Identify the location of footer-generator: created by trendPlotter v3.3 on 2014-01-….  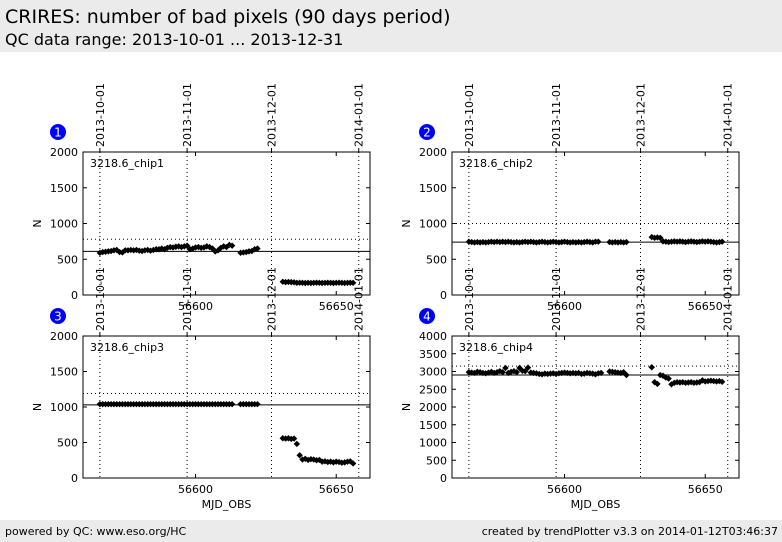
(629, 531).